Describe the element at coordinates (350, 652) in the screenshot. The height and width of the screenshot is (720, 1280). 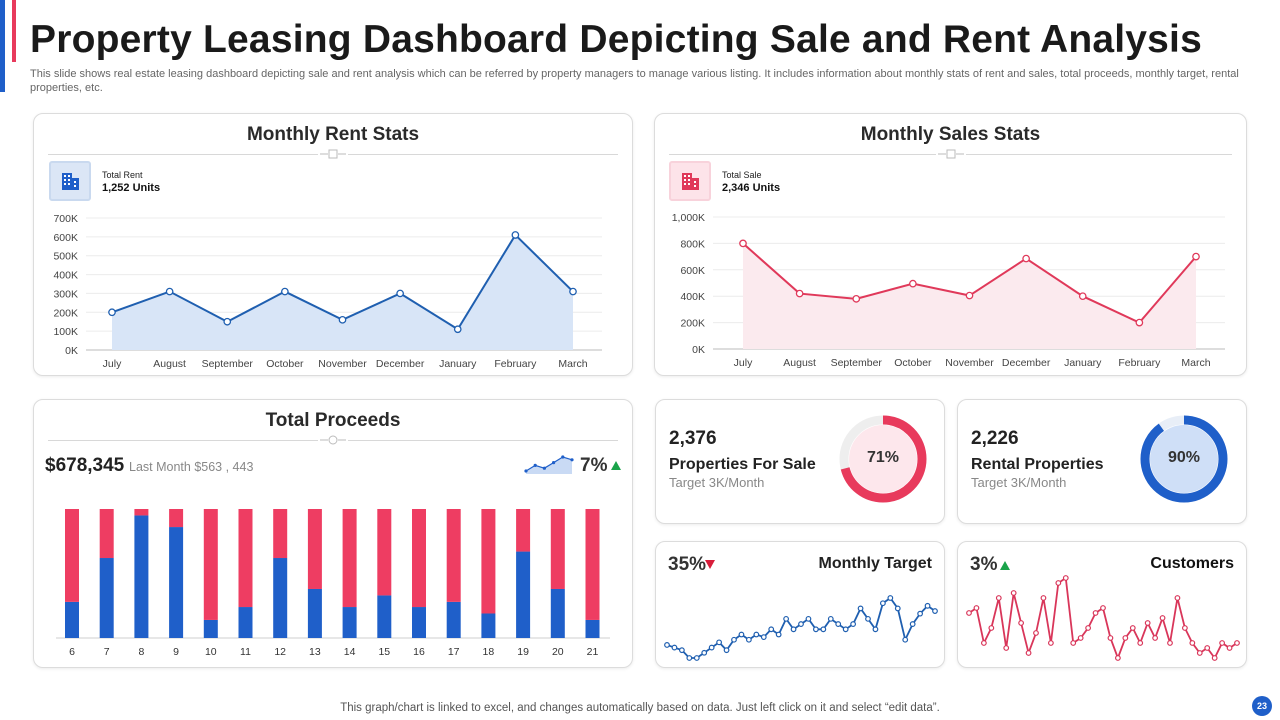
I see `x-tick-label: 14` at that location.